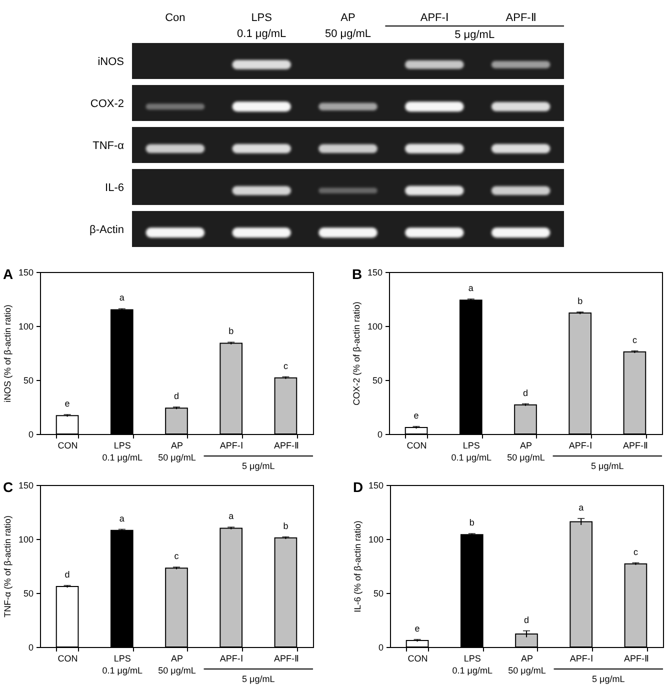  Describe the element at coordinates (8, 274) in the screenshot. I see `chart-title: A` at that location.